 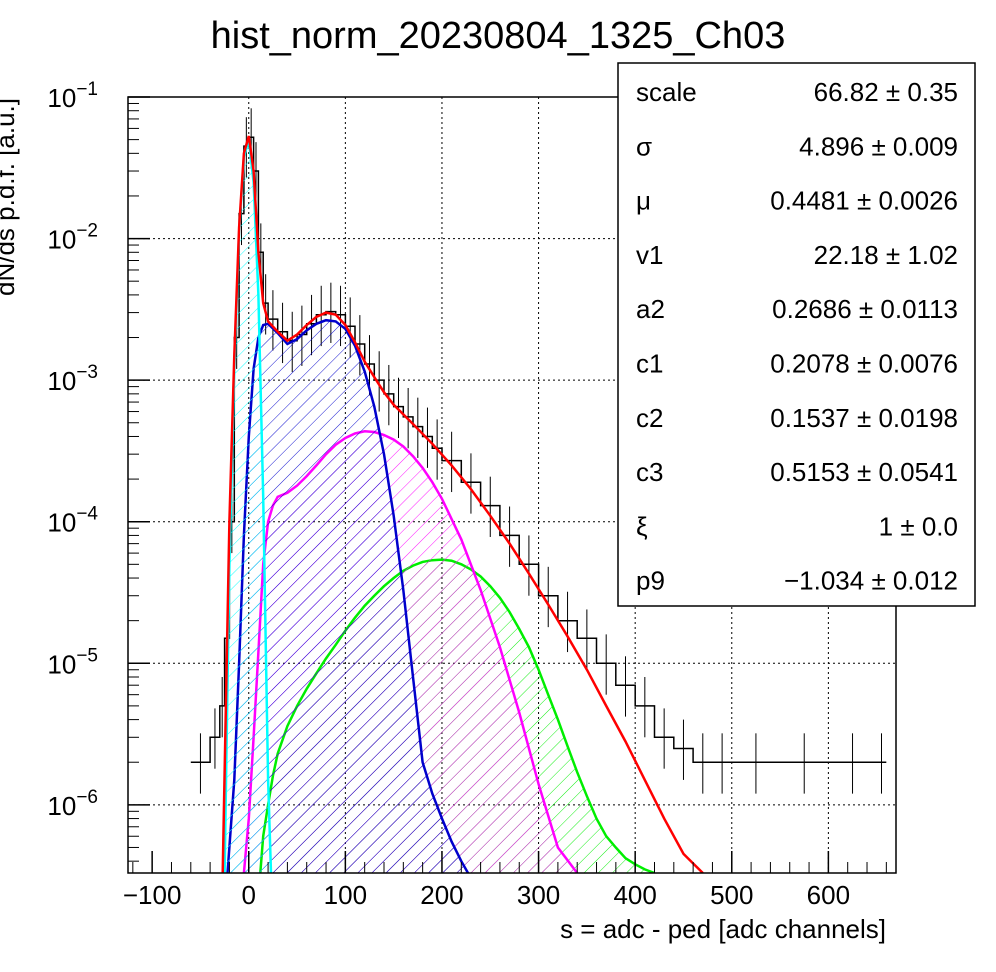 What do you see at coordinates (649, 255) in the screenshot?
I see `stats-param-name: v1` at bounding box center [649, 255].